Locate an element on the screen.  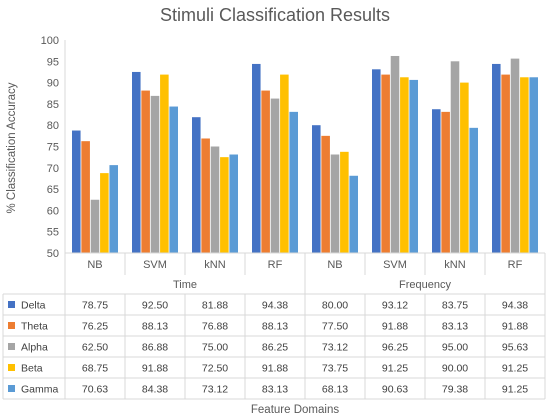
table-cell: 90.63 is located at coordinates (395, 390).